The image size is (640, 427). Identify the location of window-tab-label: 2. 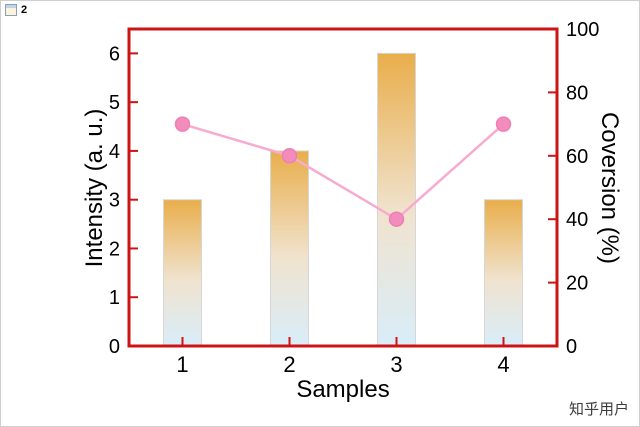
(24, 10).